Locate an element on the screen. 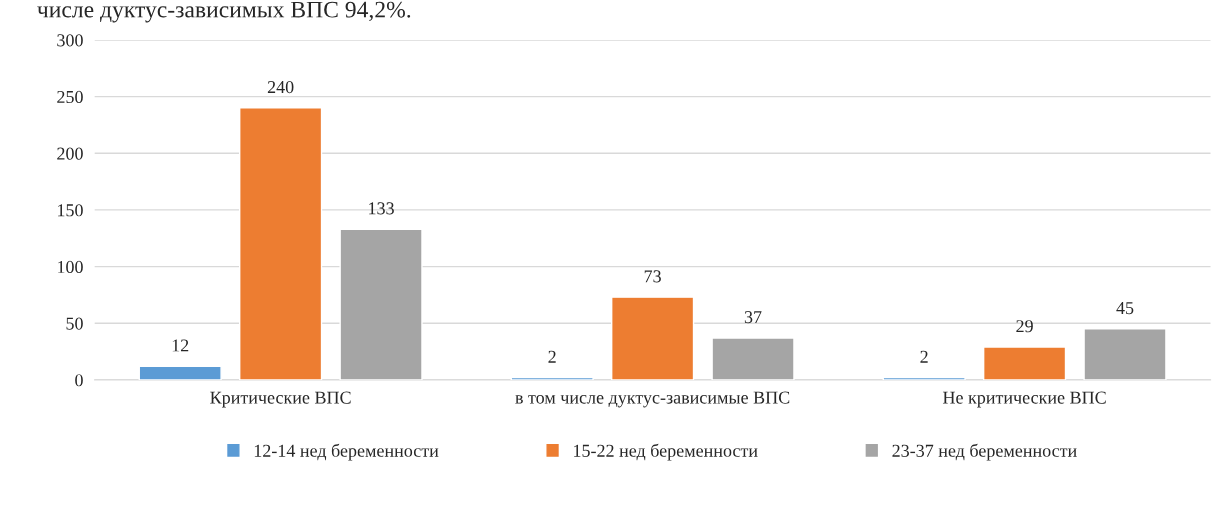 The height and width of the screenshot is (512, 1229). data-label: 73 is located at coordinates (652, 276).